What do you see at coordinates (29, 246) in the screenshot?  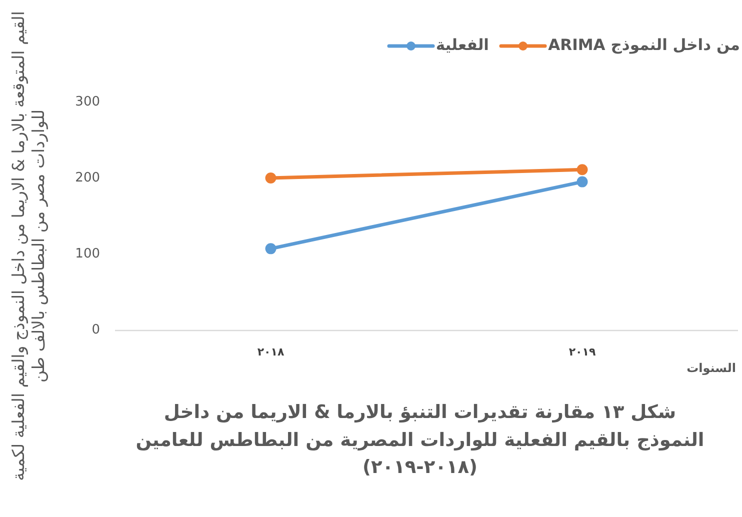 I see `ylabel: القيم المتوقعة بالارما & الاريما من داخل النموذج والقيم الفعلية لكمية للواردات مصر من البطاطس بالالف طن` at bounding box center [29, 246].